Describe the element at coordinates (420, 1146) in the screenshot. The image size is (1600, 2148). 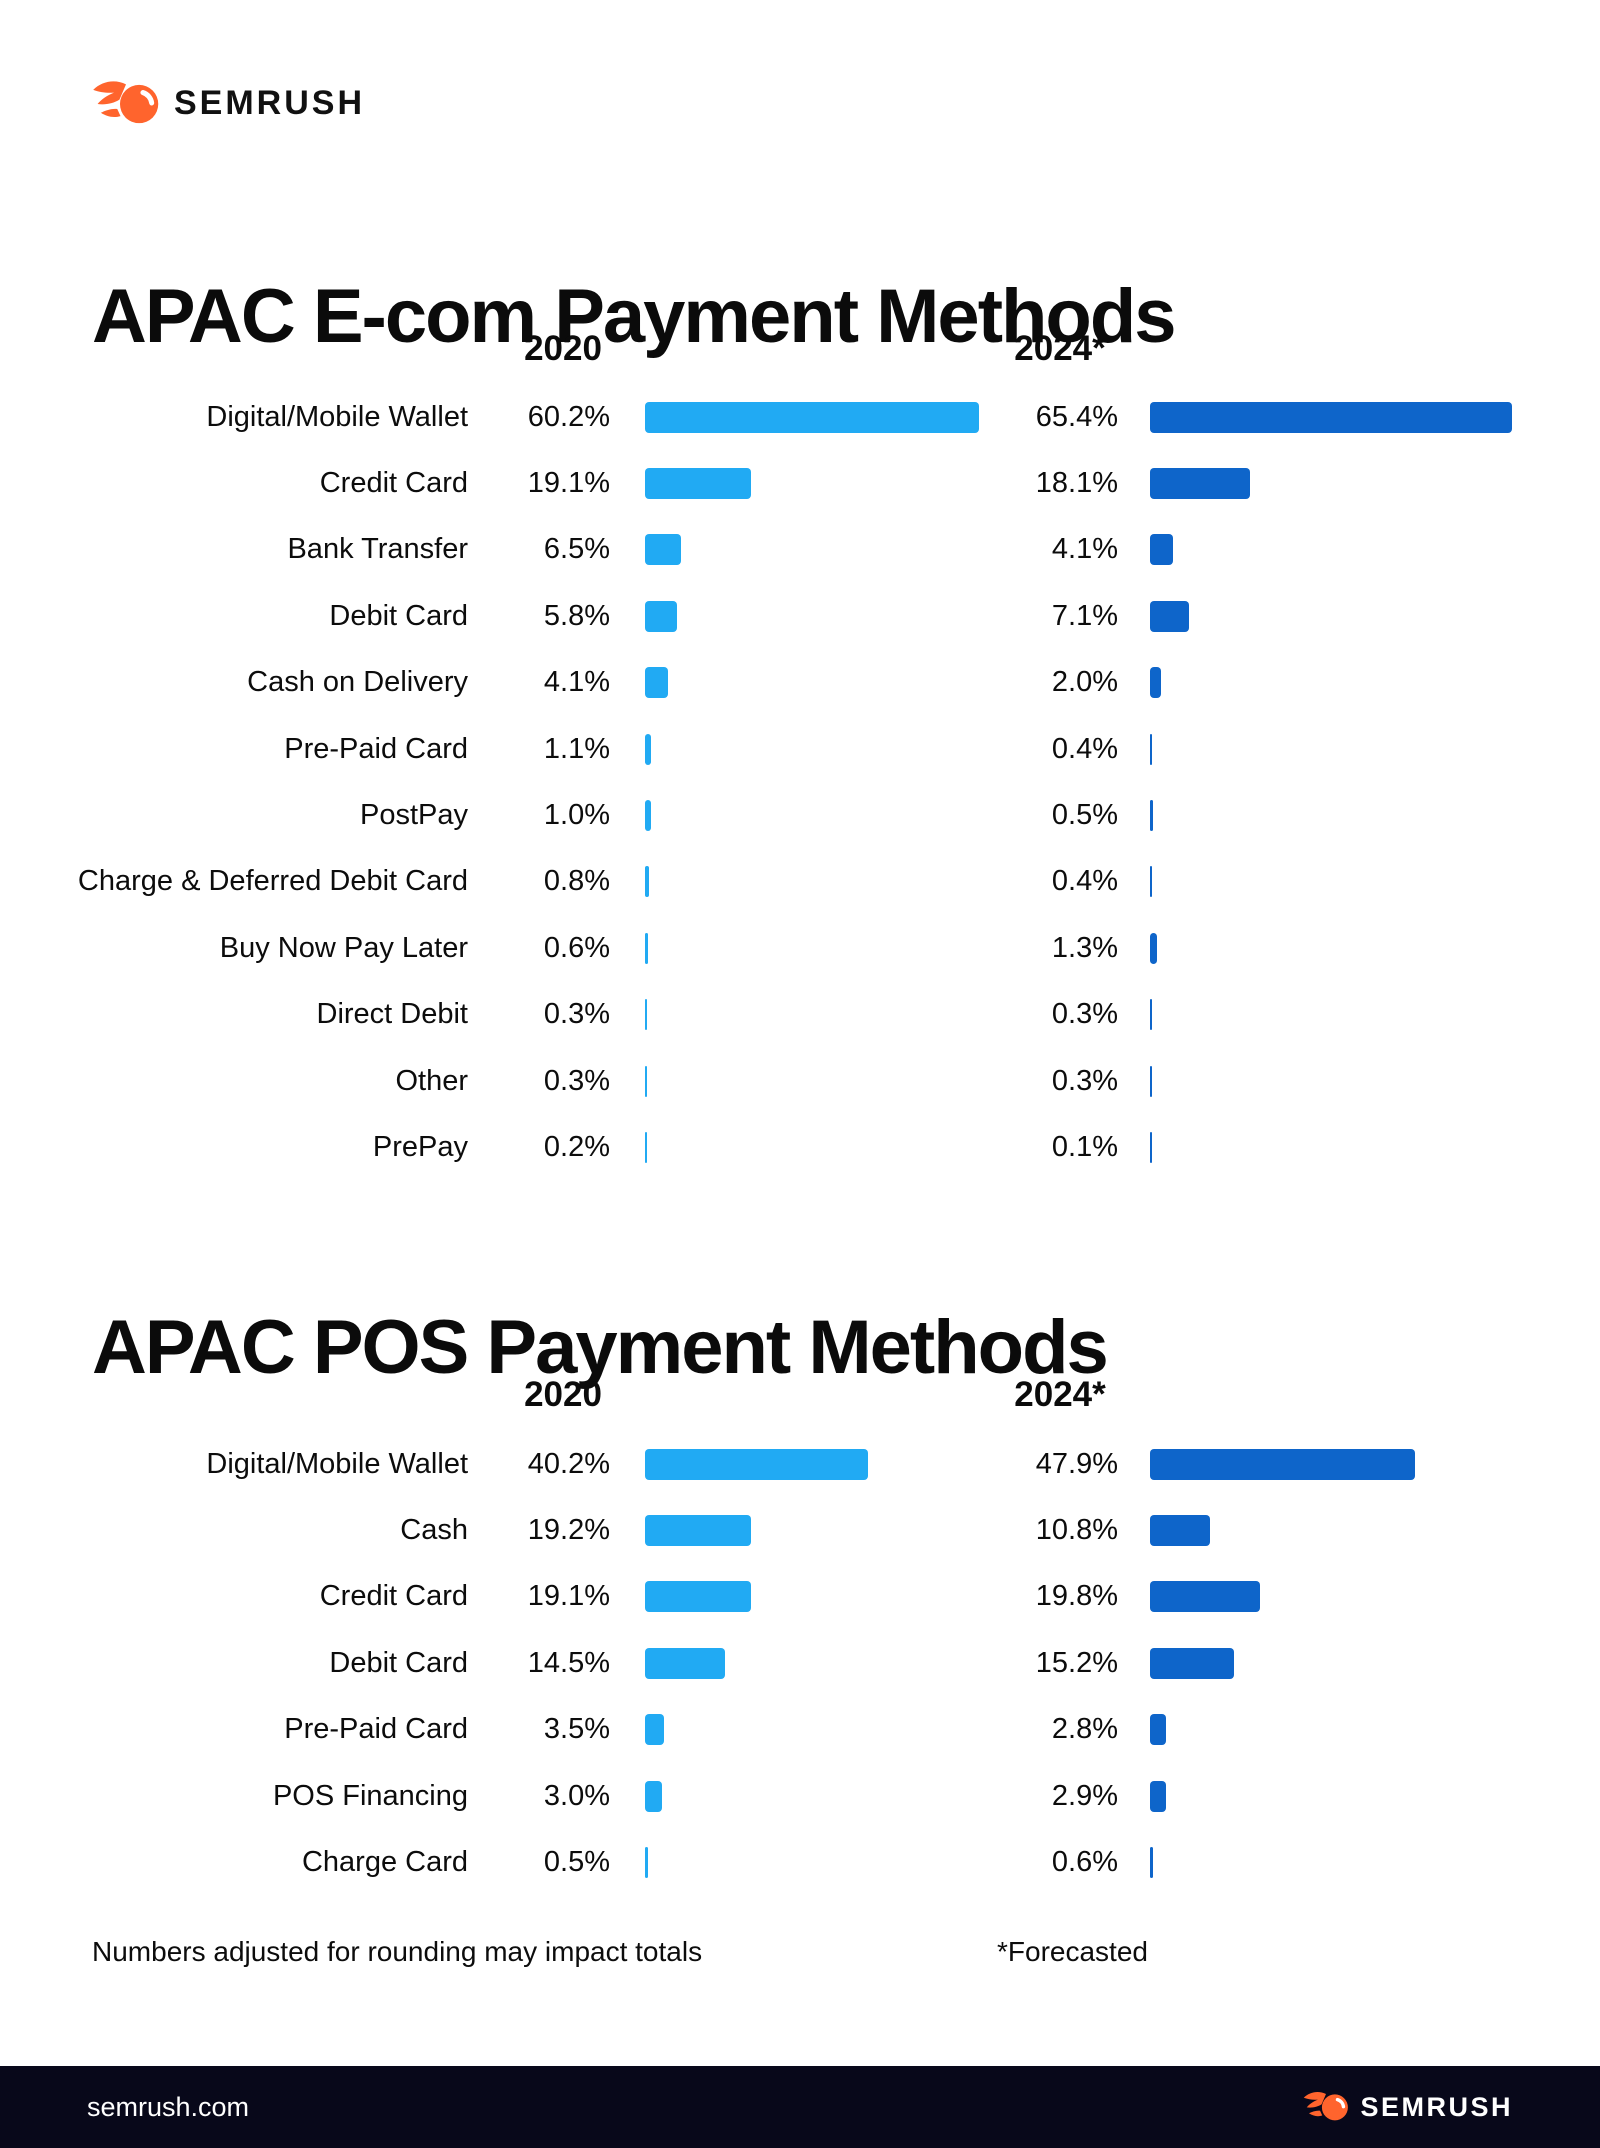
I see `category-label: PrePay` at that location.